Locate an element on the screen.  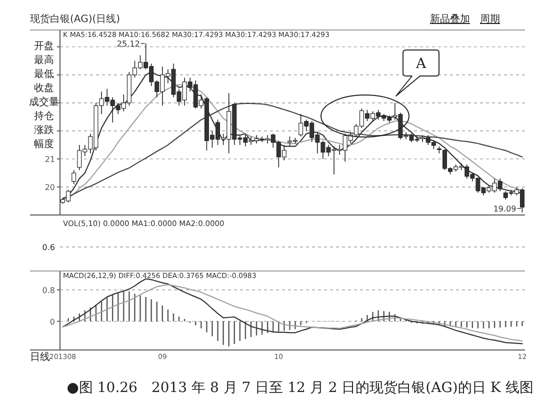
chart-title: 现货白银(AG)(日线) is located at coordinates (75, 19).